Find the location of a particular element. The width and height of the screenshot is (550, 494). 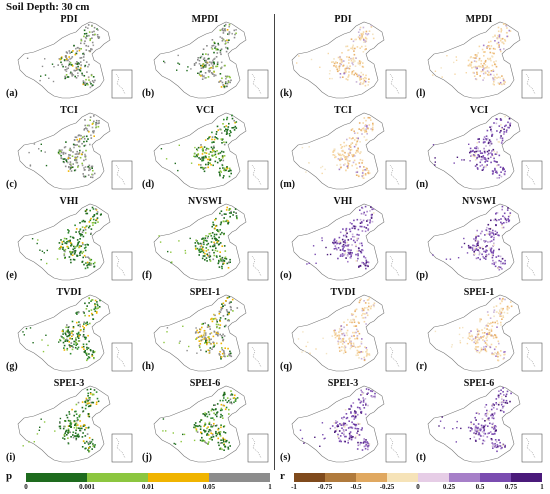

map-graphic is located at coordinates (75, 242).